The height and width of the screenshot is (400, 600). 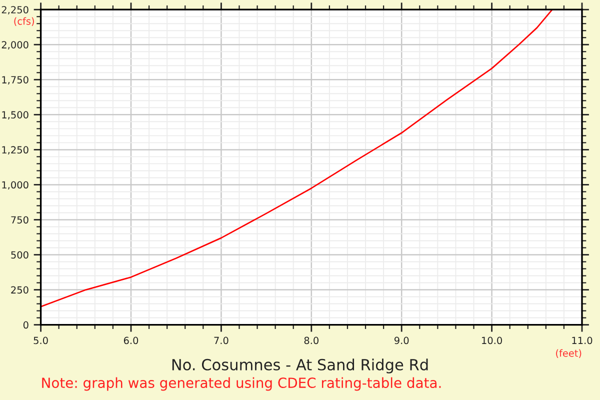 I want to click on x-tick-label: 11.0, so click(x=582, y=340).